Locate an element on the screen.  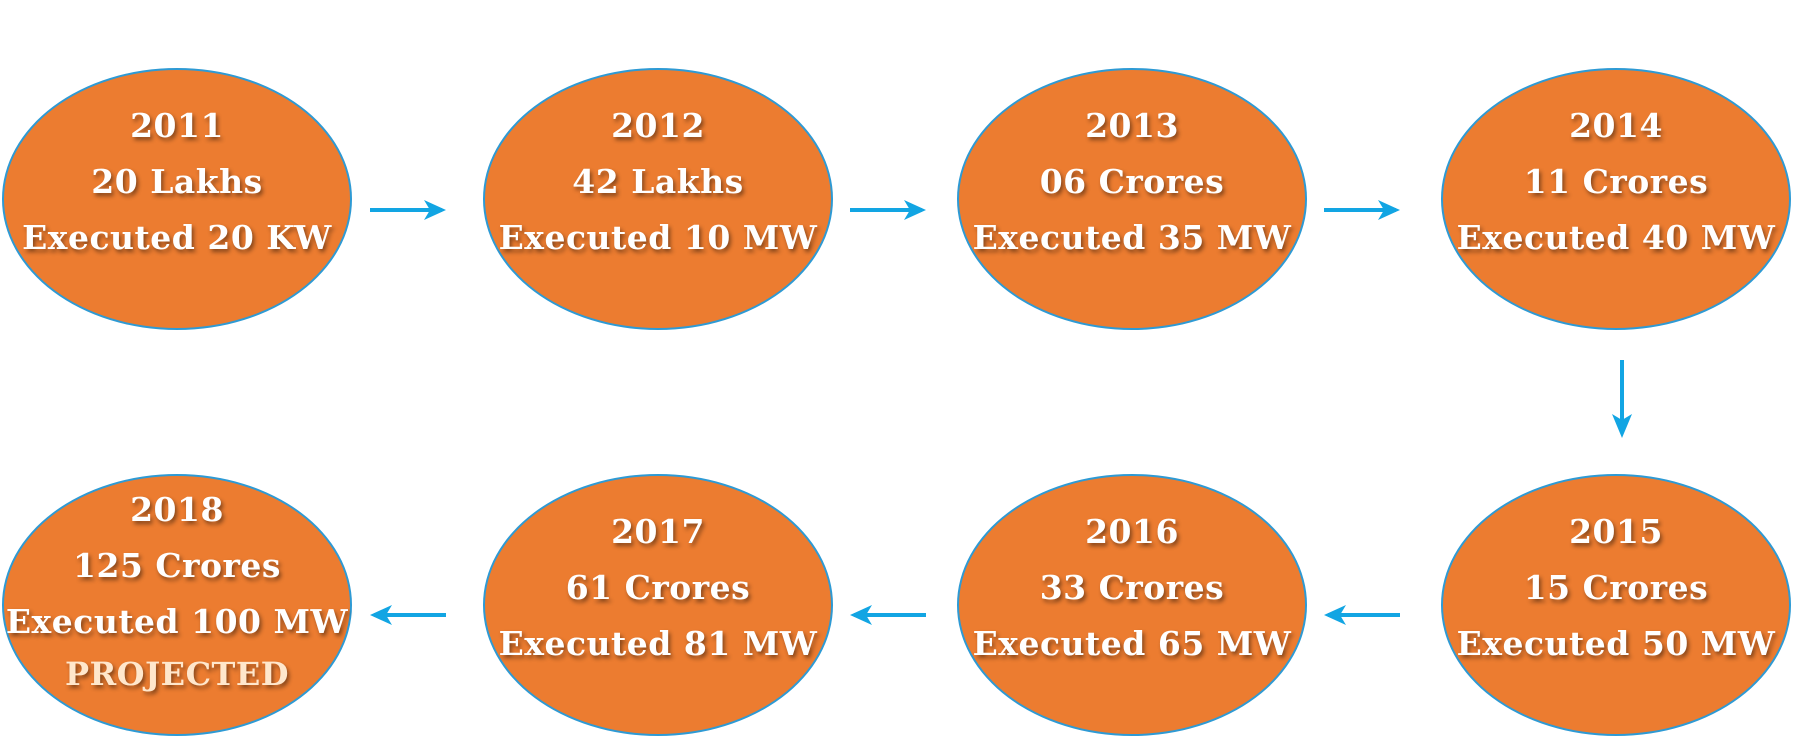
node-2013: 2013 06 Crores Executed 35 MW is located at coordinates (1132, 199).